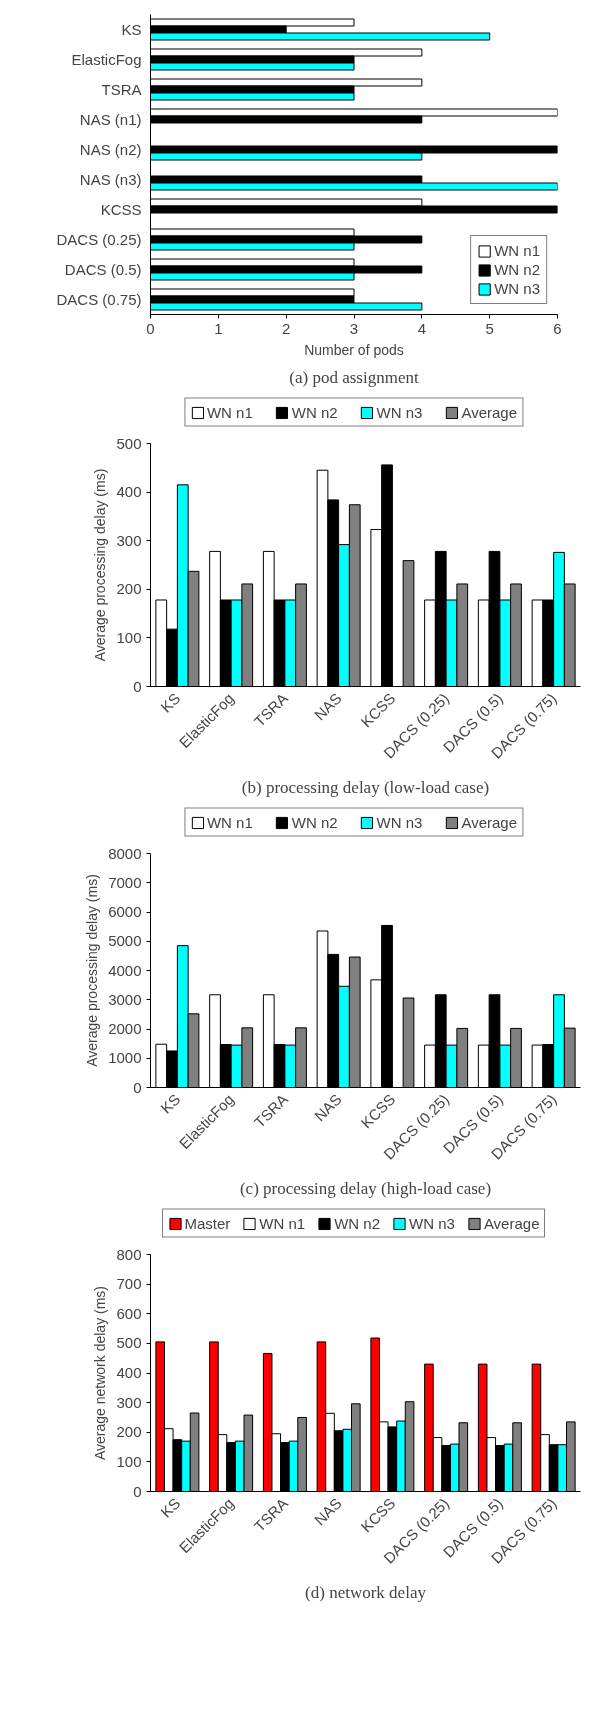  I want to click on text: (c) processing delay (high-load case), so click(365, 1188).